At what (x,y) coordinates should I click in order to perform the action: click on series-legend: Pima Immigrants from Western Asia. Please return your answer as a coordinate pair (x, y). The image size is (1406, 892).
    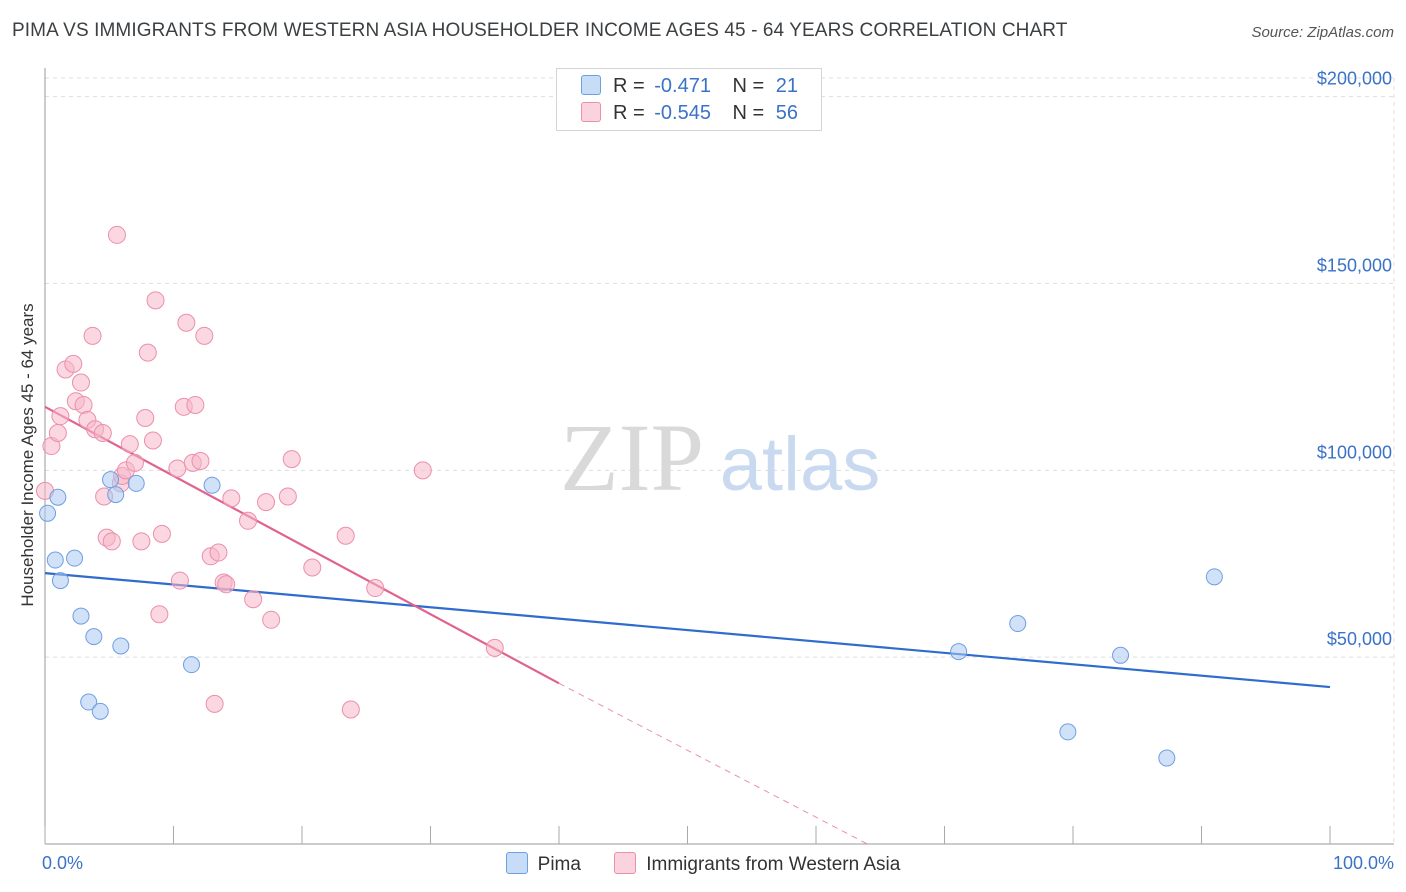
    Looking at the image, I should click on (703, 864).